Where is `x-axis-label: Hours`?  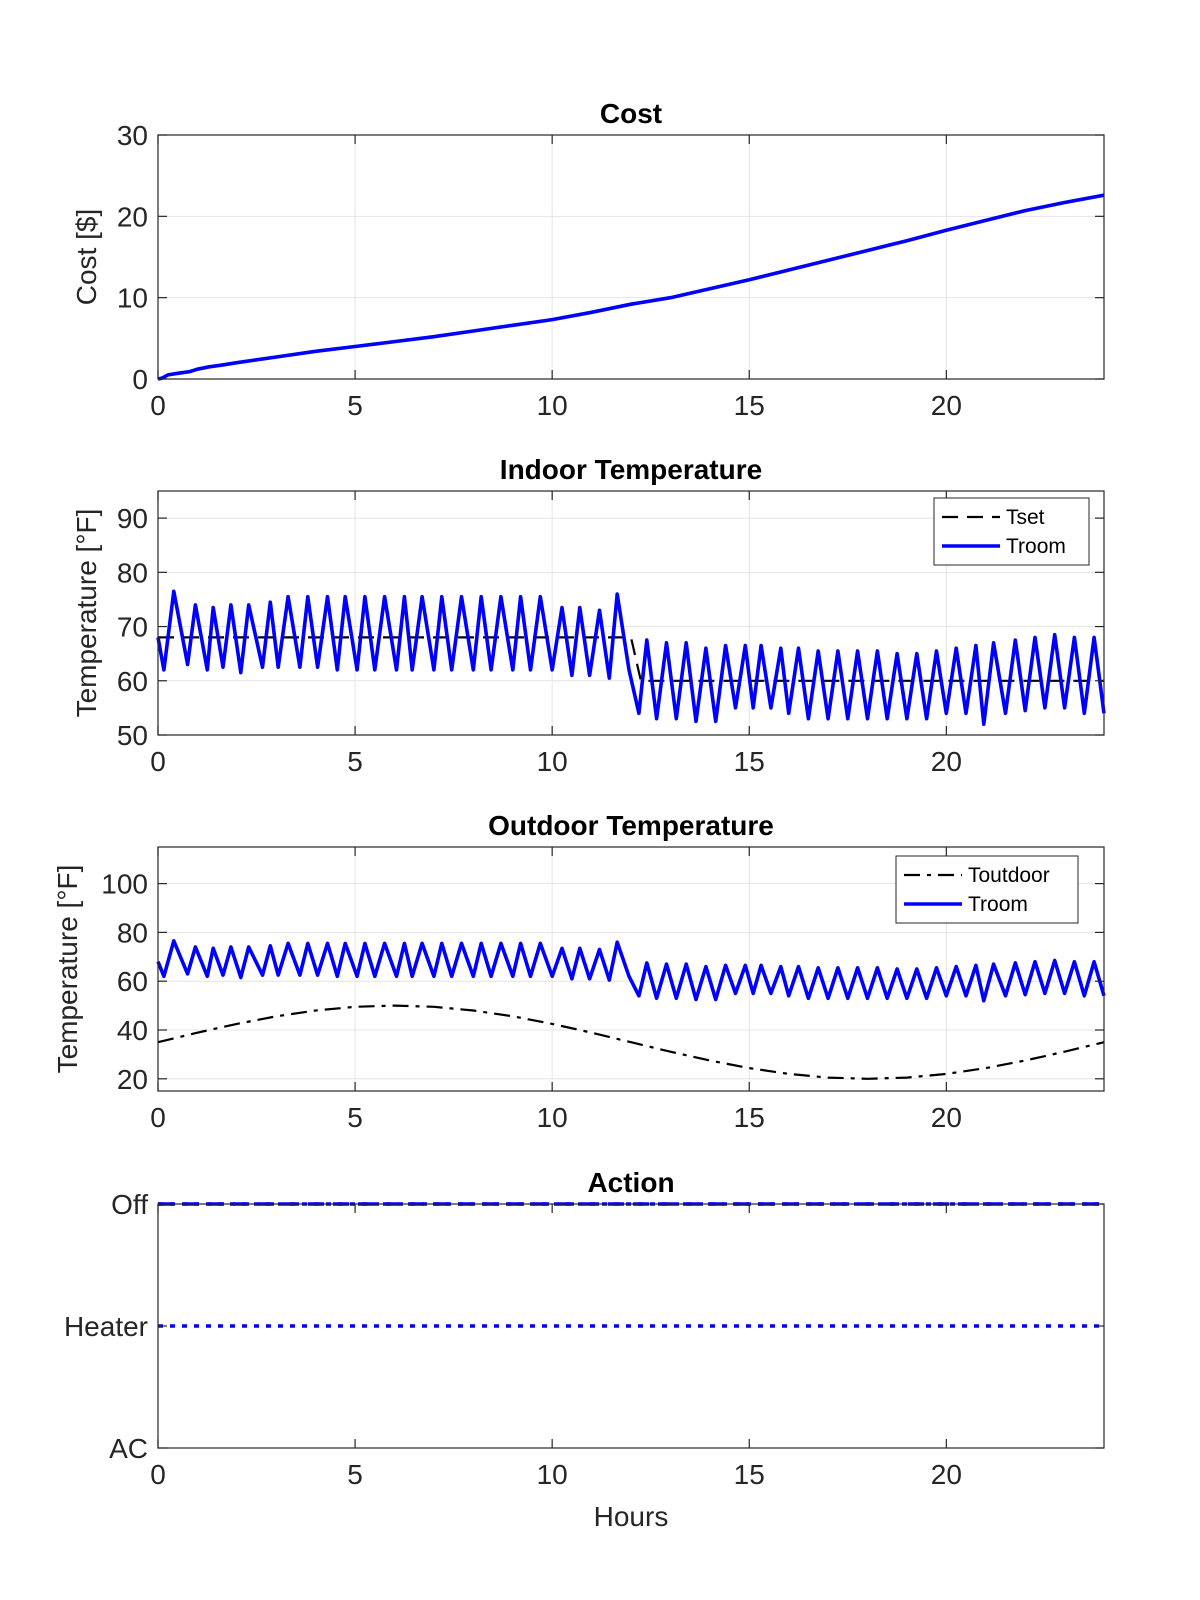 x-axis-label: Hours is located at coordinates (631, 1516).